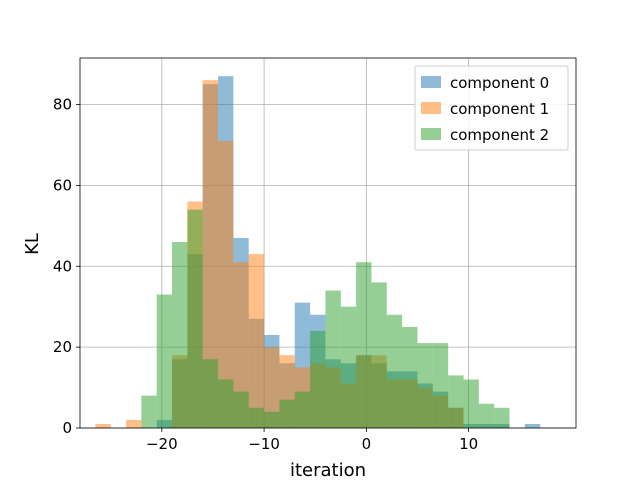  I want to click on legend: component 0 component 1 component 2, so click(491, 108).